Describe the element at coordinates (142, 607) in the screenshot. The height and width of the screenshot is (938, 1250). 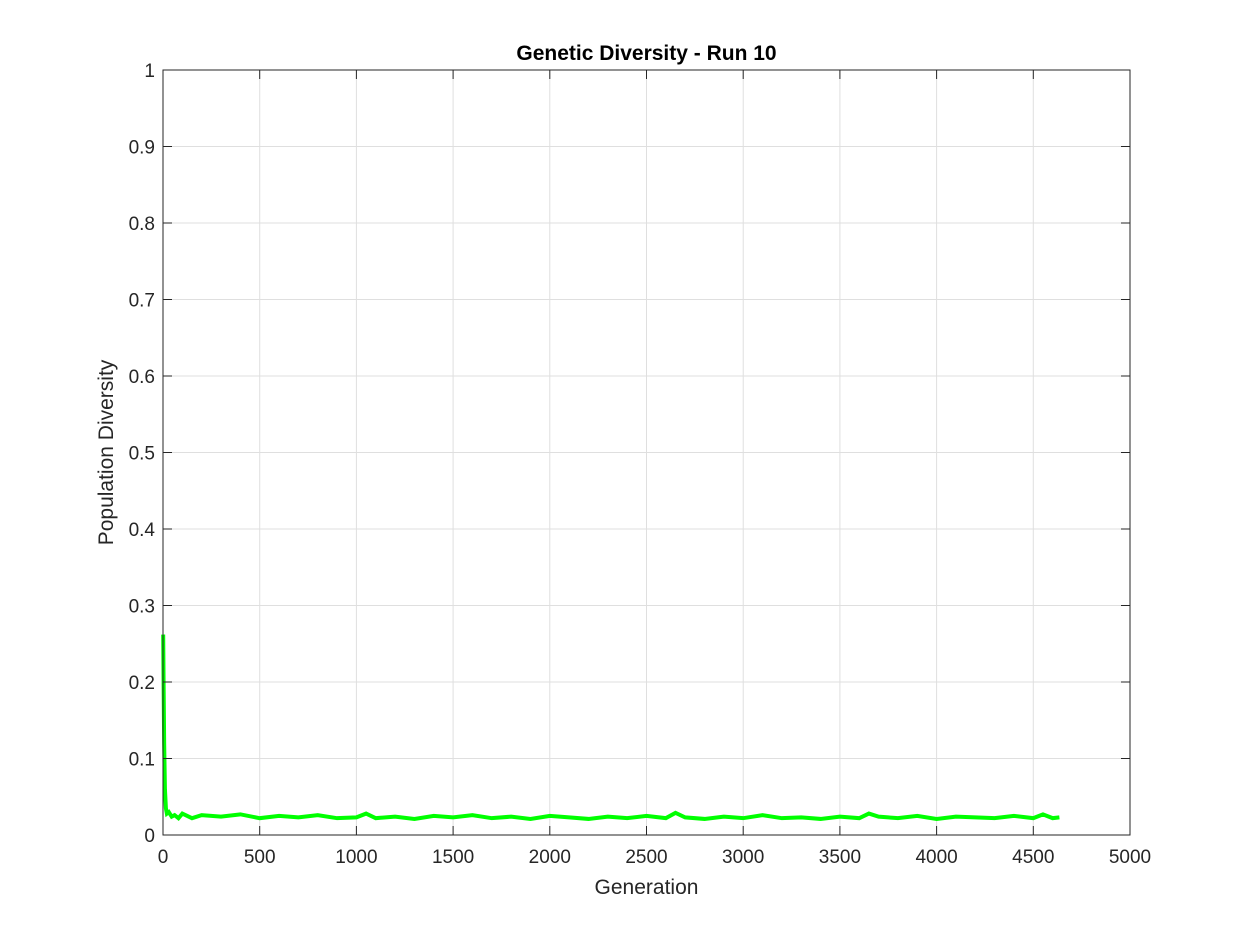
I see `y-tick-label: 0.3` at that location.